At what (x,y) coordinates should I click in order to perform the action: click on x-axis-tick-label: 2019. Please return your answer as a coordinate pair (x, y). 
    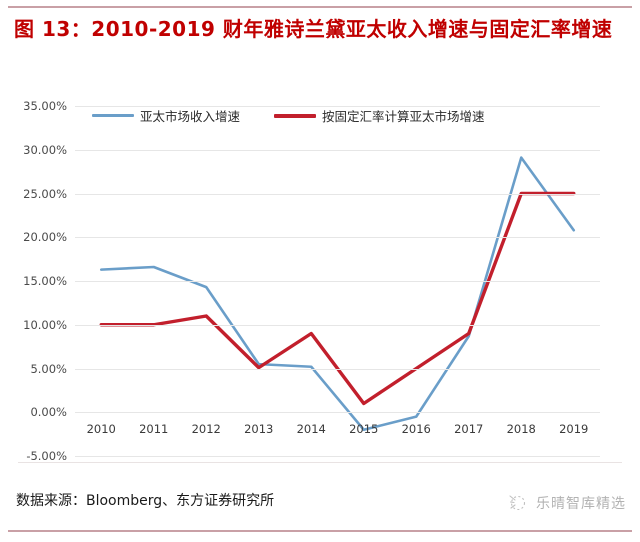
    Looking at the image, I should click on (574, 429).